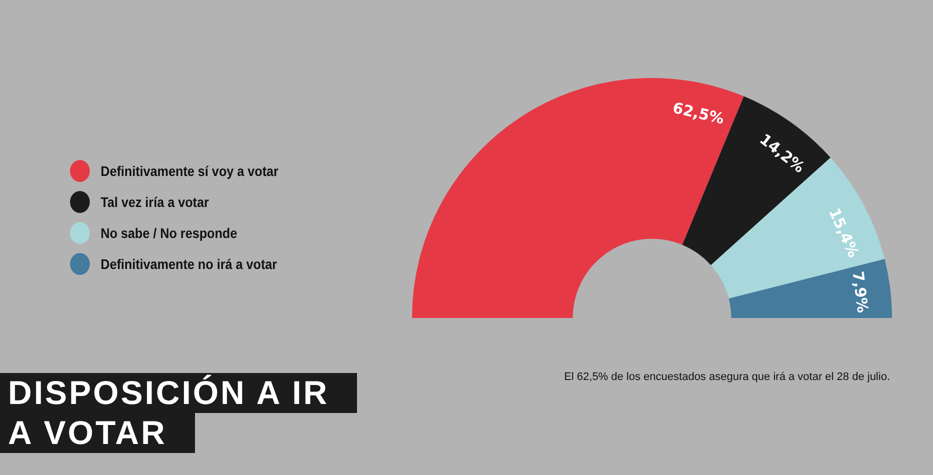  I want to click on text: DISPOSICIÓN A IR A VOTAR, so click(168, 413).